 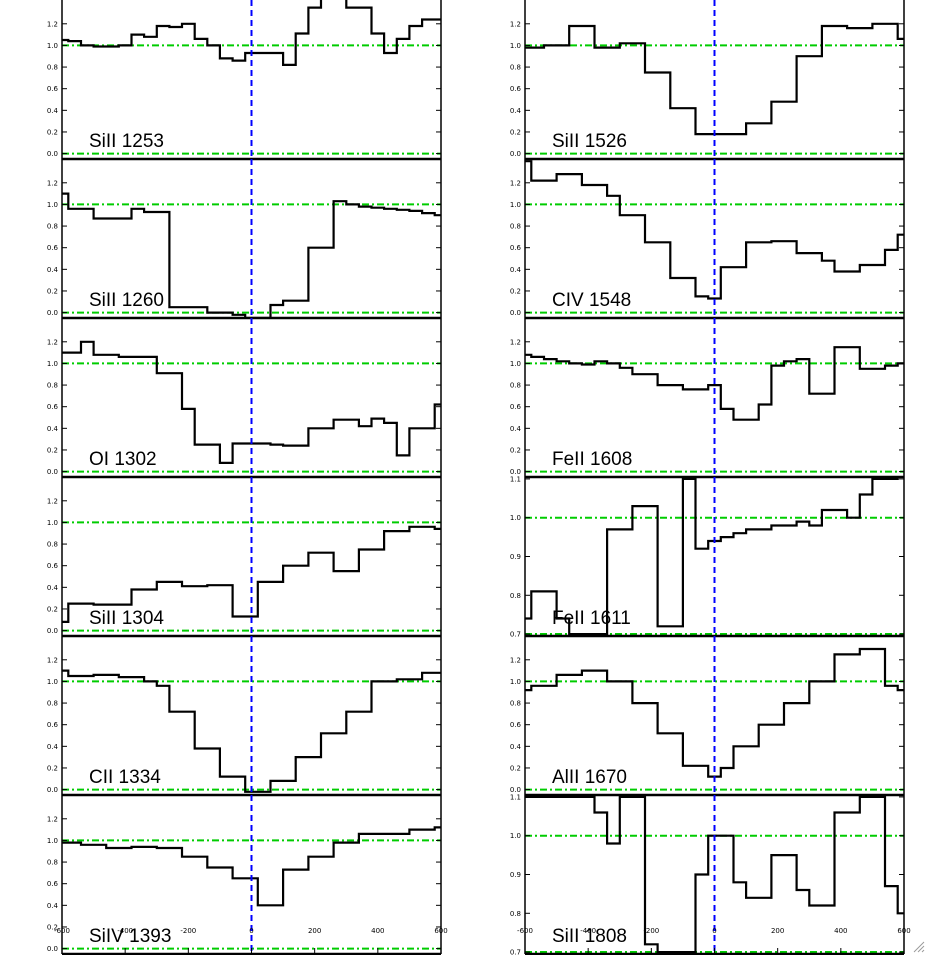 What do you see at coordinates (918, 946) in the screenshot?
I see `resize-grip-icon` at bounding box center [918, 946].